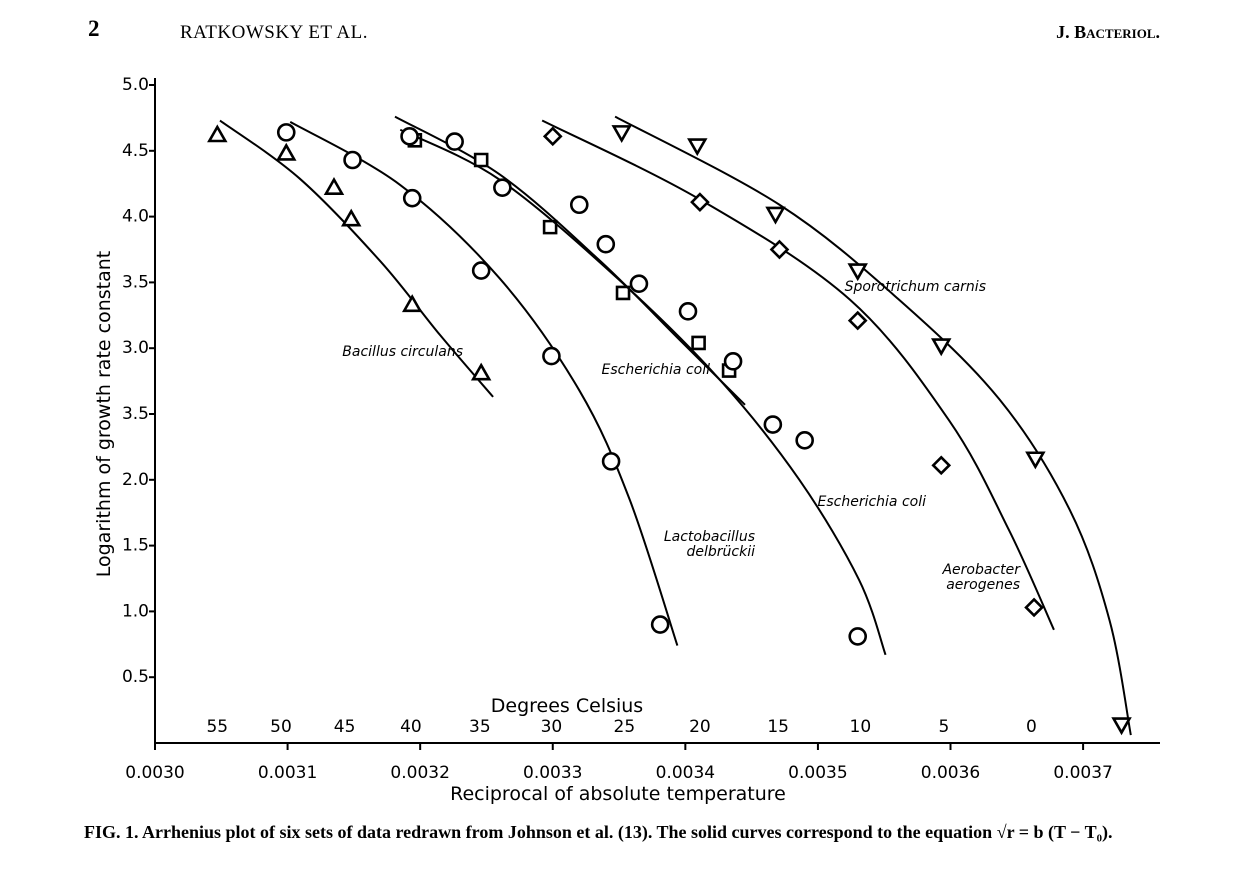 Image resolution: width=1245 pixels, height=893 pixels. Describe the element at coordinates (1082, 773) in the screenshot. I see `x-tick-label: 0.0037` at that location.